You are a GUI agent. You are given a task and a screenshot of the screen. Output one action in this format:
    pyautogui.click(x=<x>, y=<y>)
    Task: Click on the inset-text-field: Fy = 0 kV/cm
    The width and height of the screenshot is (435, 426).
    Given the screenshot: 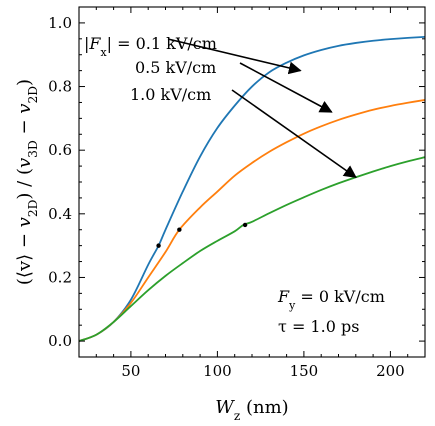 What is the action you would take?
    pyautogui.click(x=331, y=299)
    